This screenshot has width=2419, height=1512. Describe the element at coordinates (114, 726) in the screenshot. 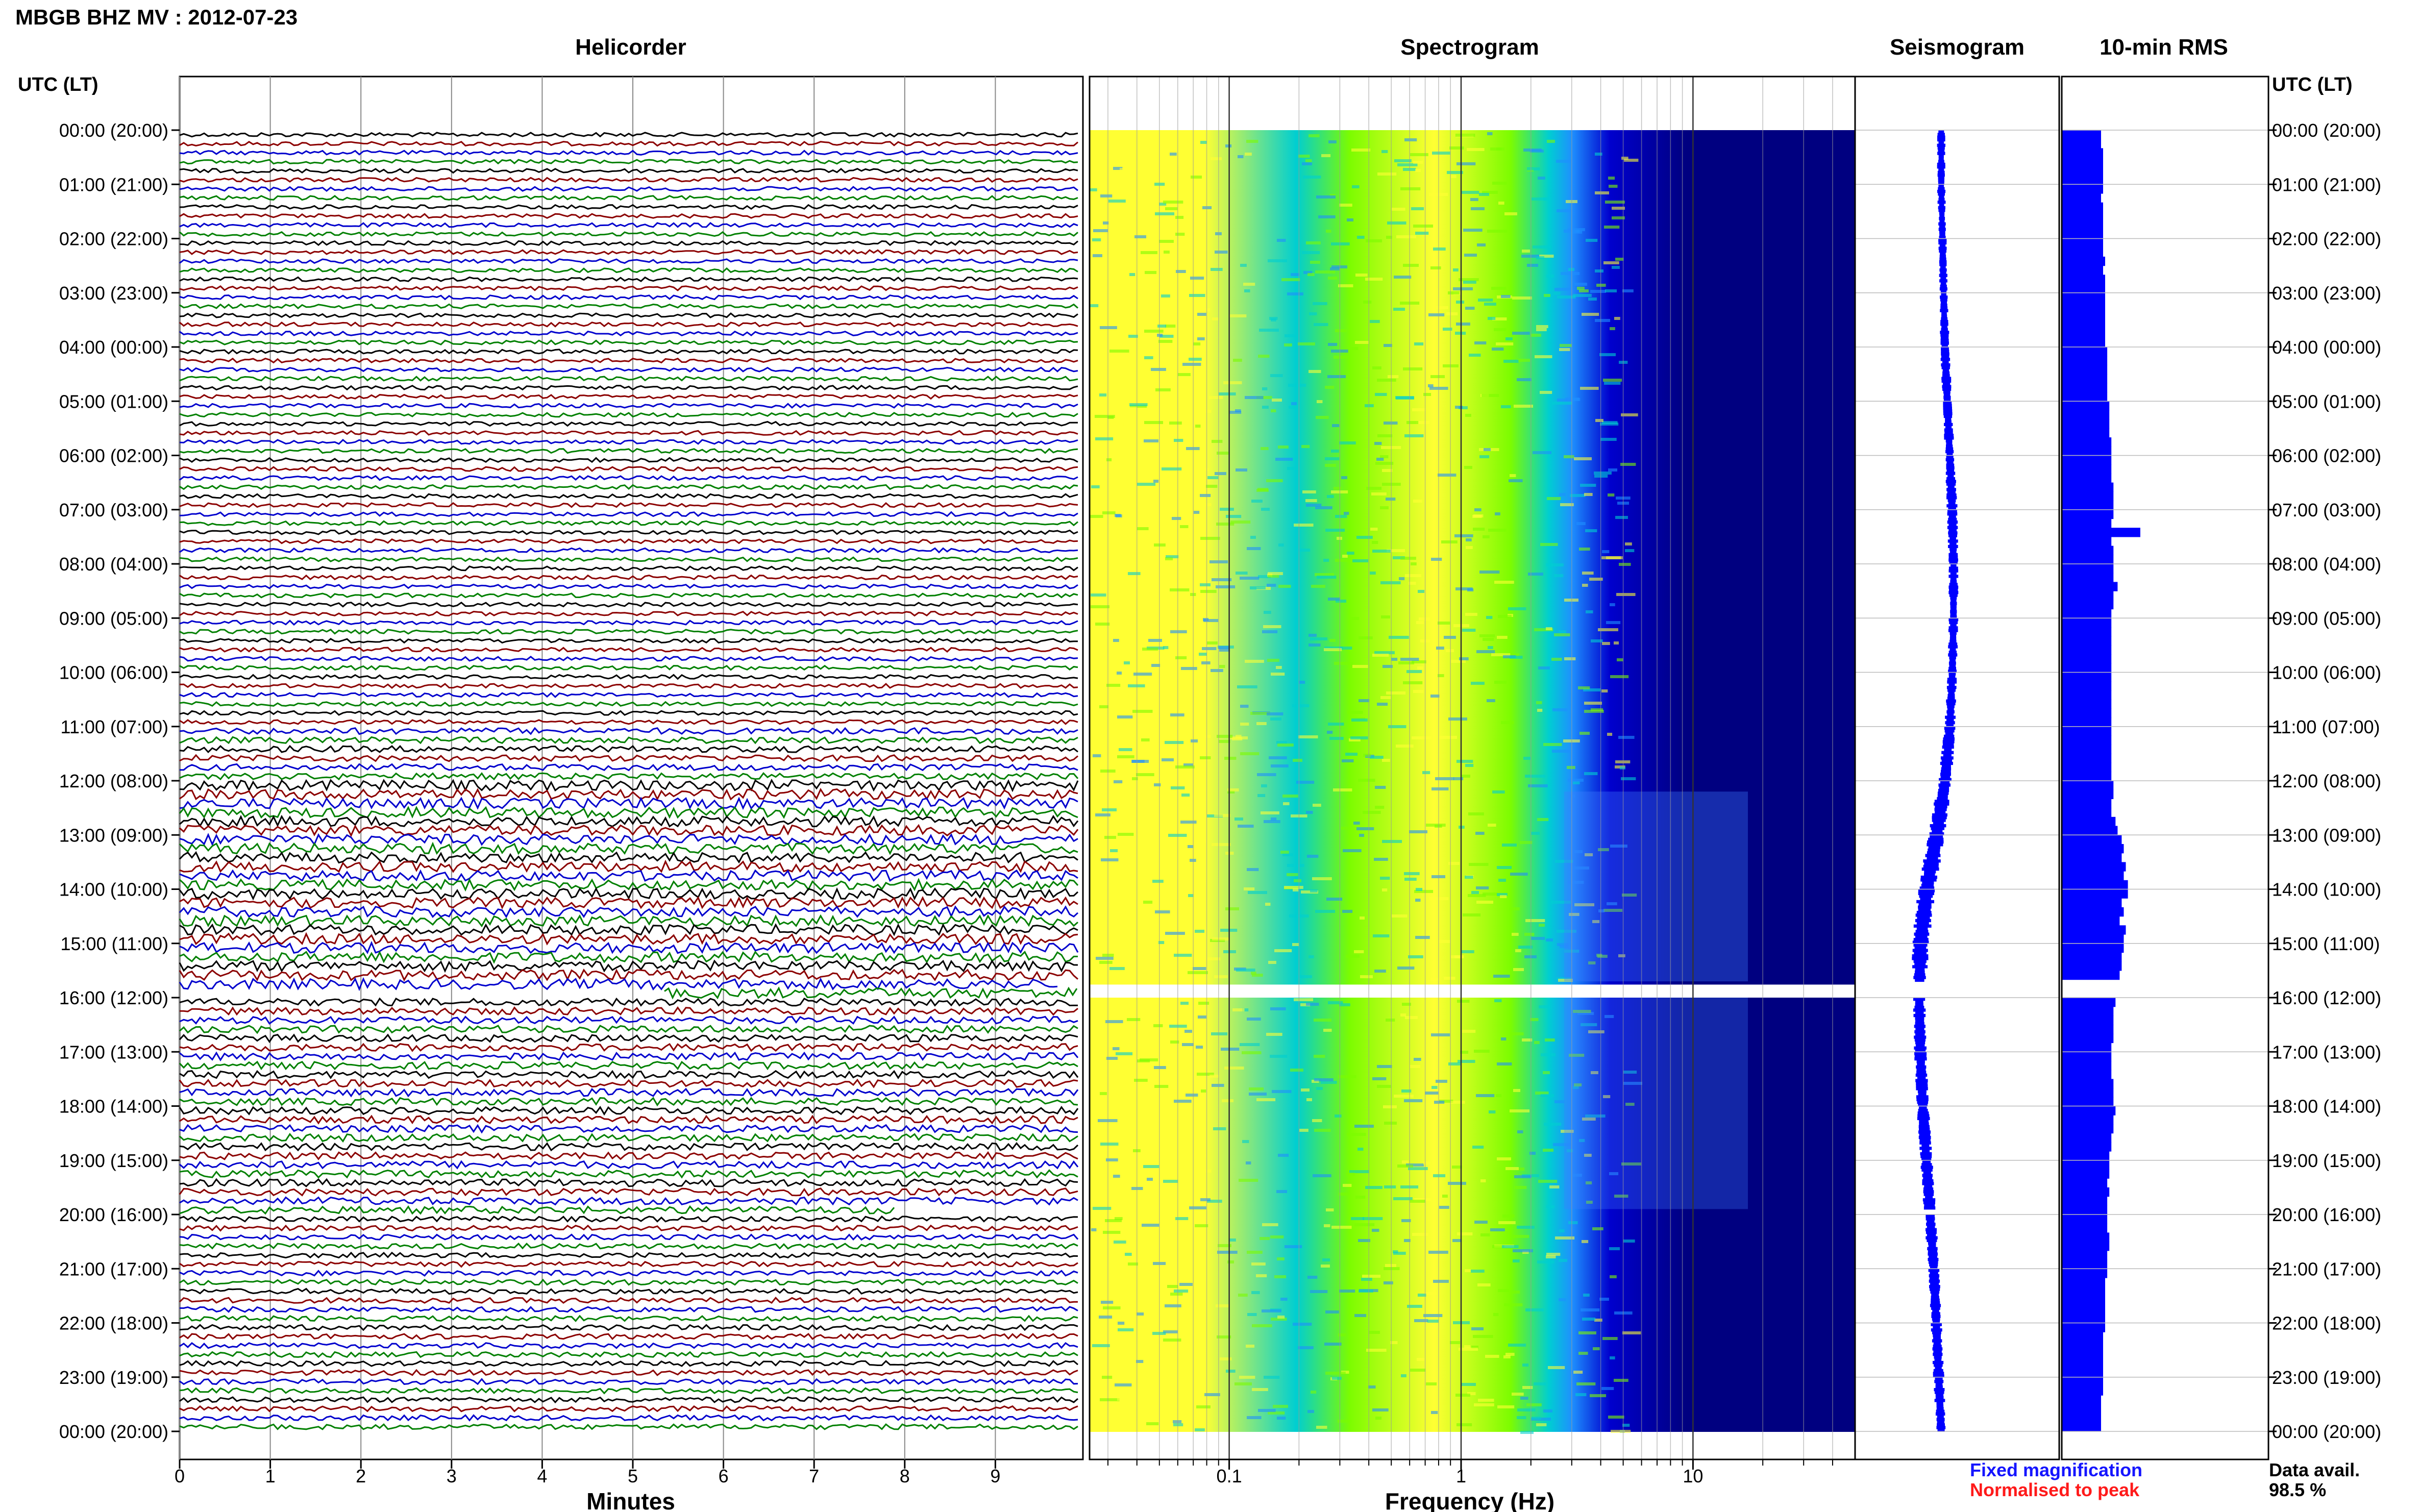

I see `time-label-left: 11:00 (07:00)` at that location.